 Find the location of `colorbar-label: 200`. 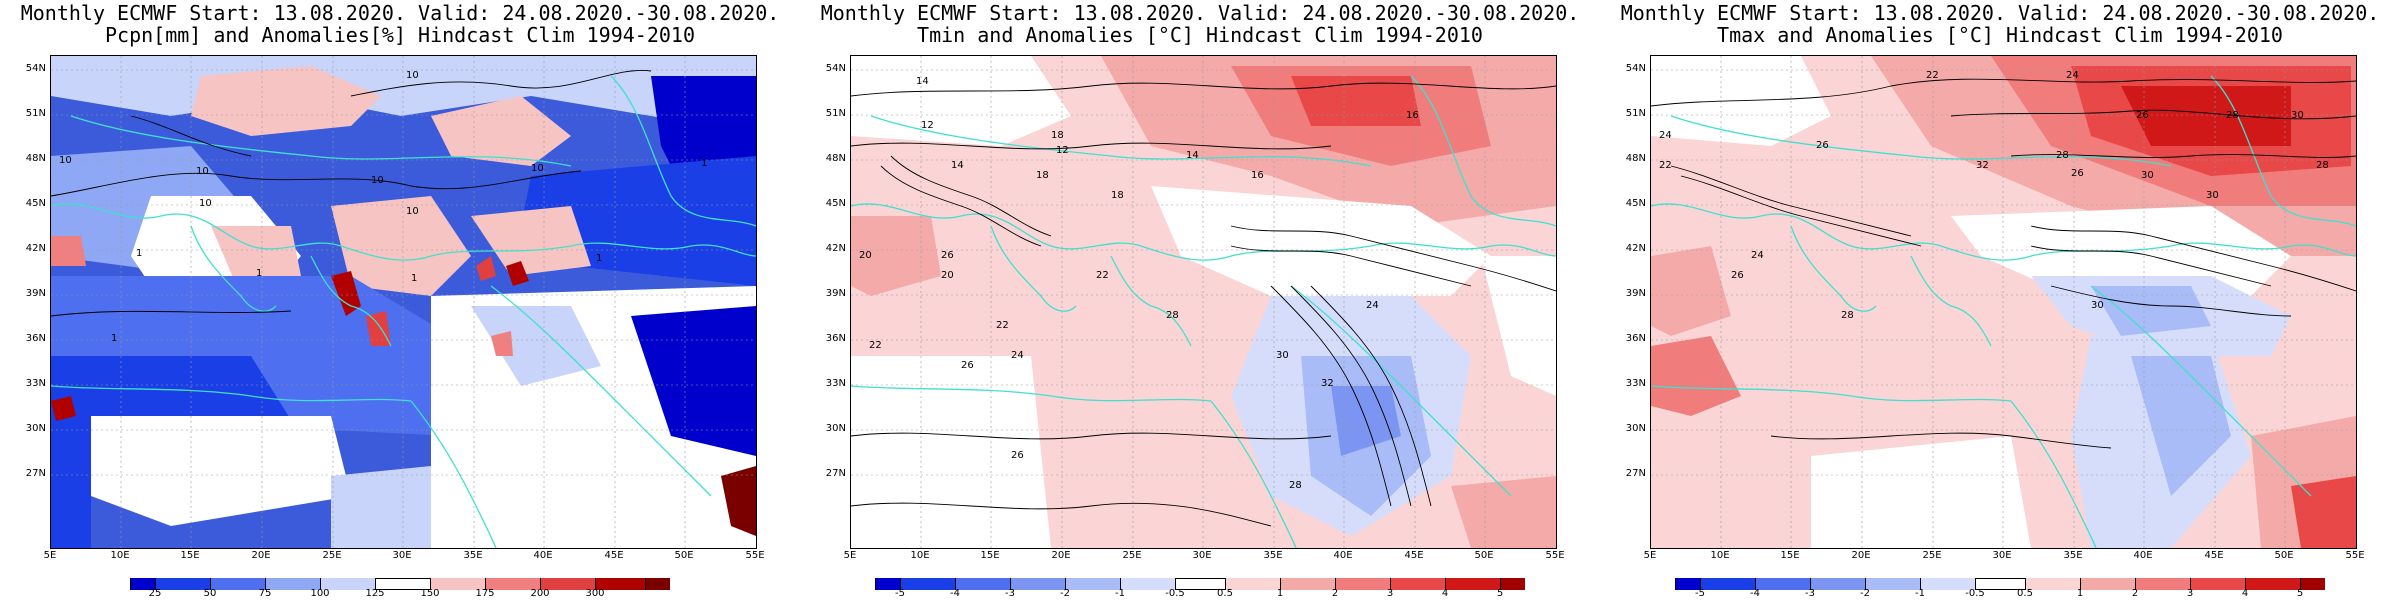

colorbar-label: 200 is located at coordinates (540, 593).